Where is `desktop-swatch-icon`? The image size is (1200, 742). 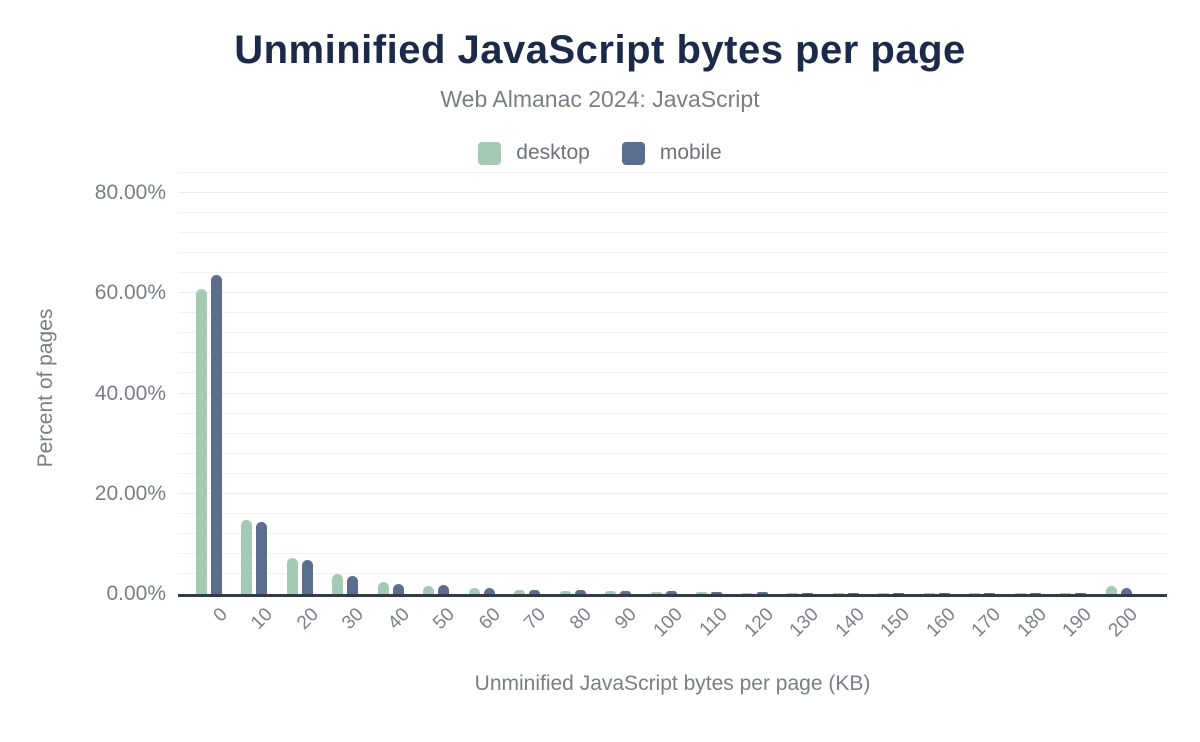 desktop-swatch-icon is located at coordinates (490, 153).